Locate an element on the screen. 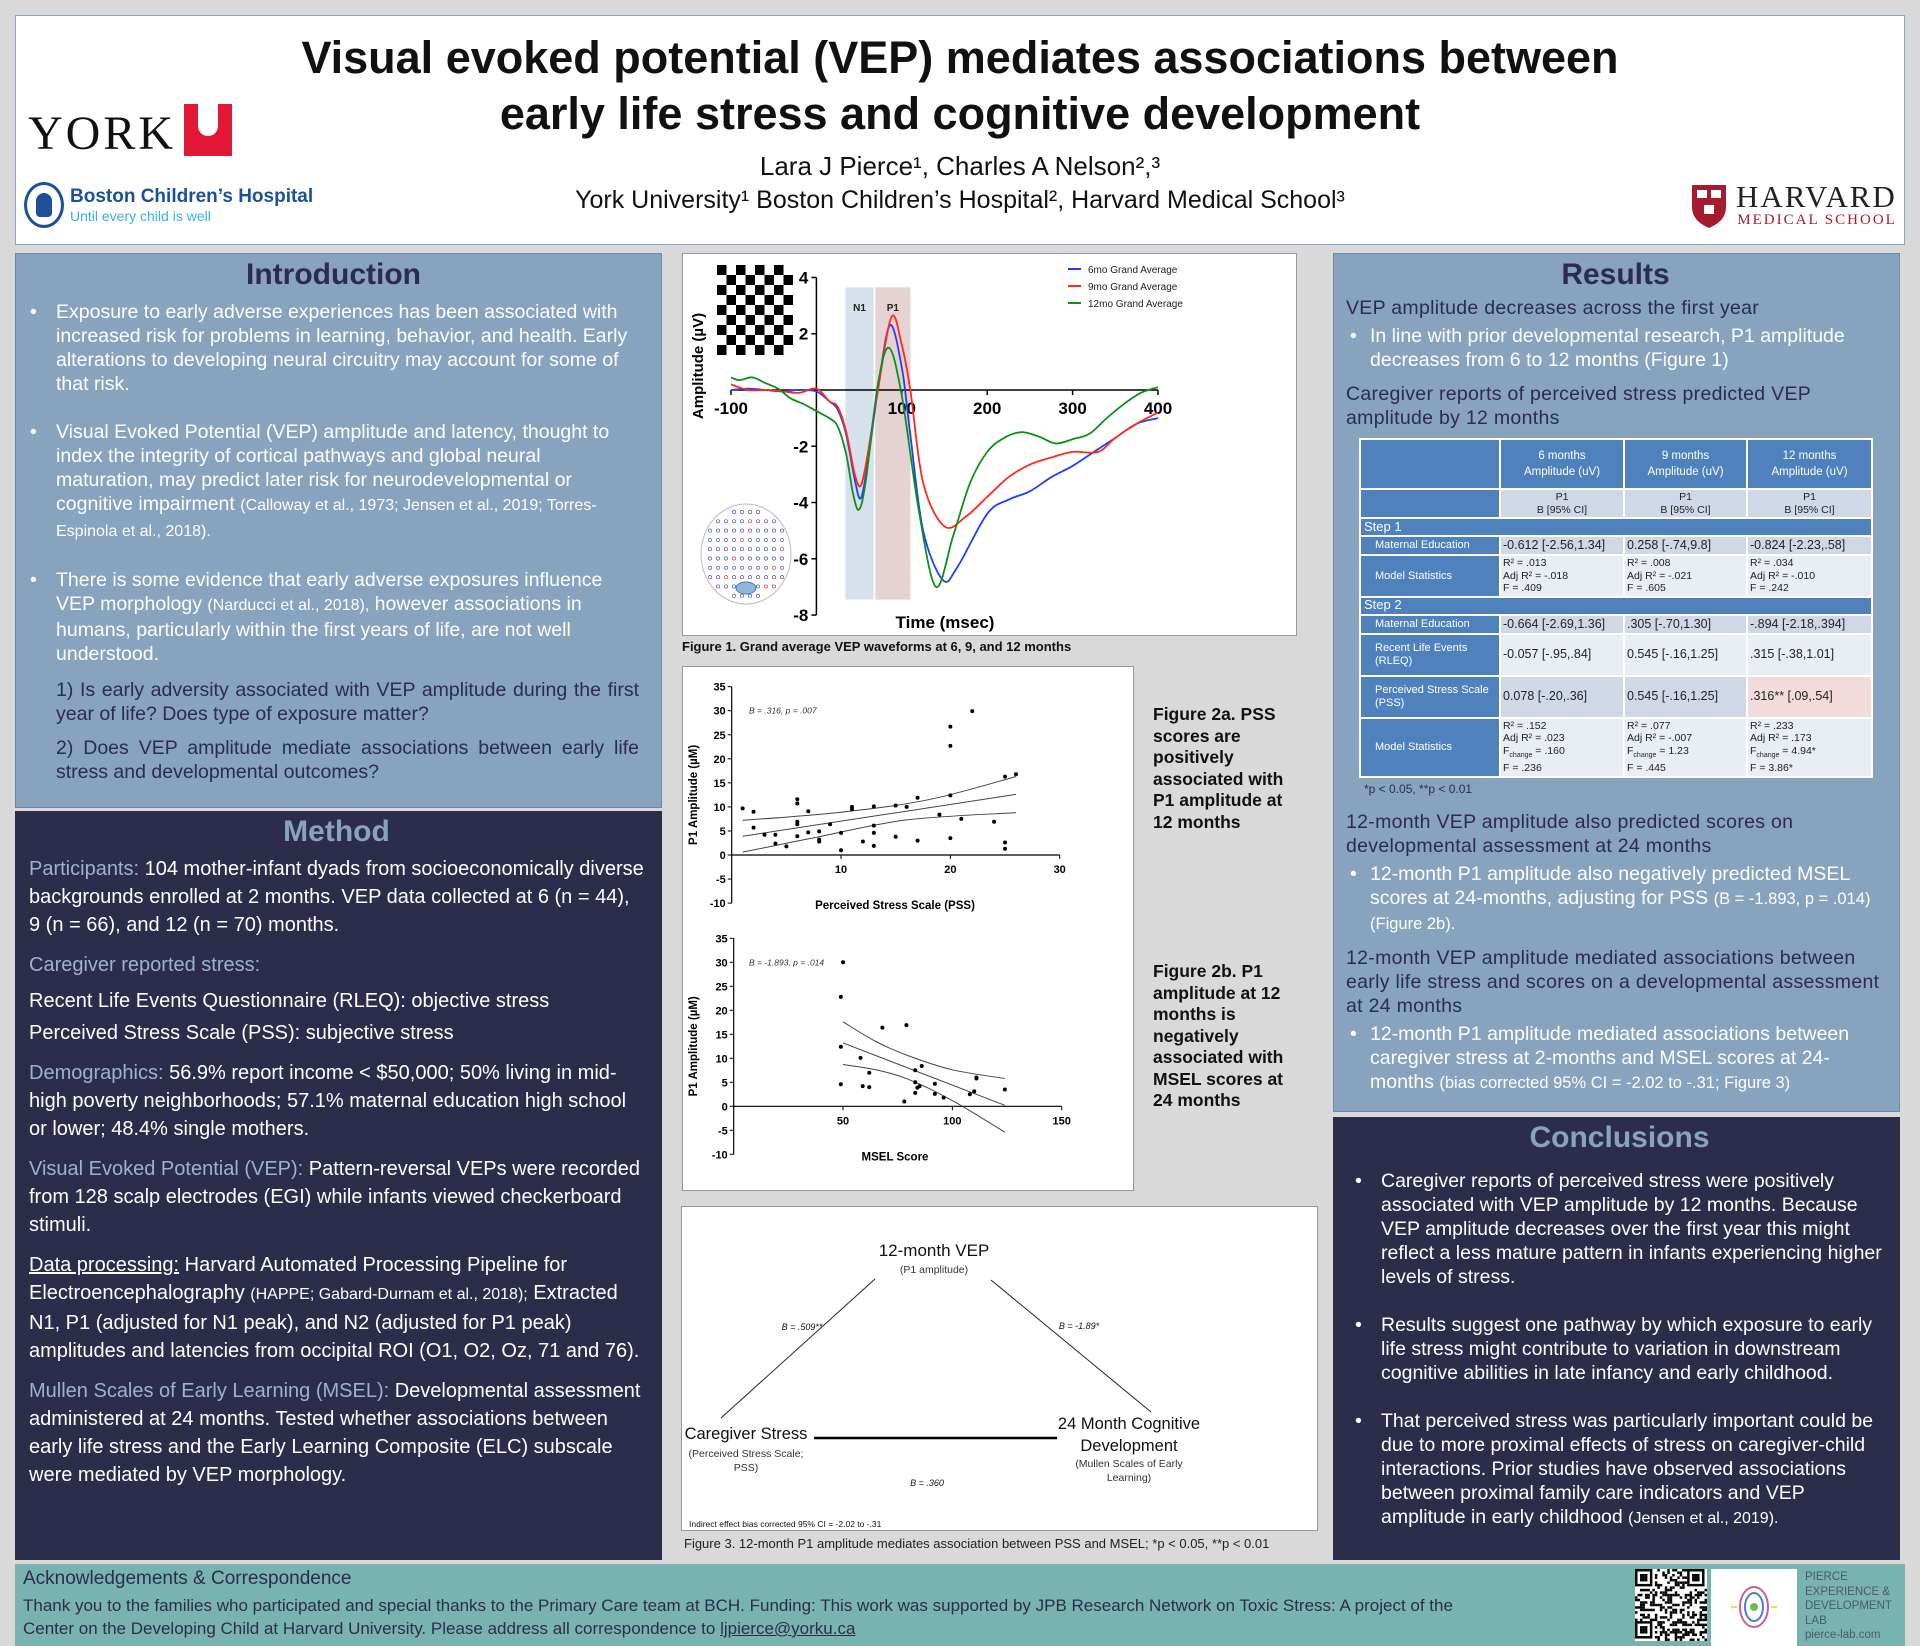 The image size is (1920, 1646). email-link: ljpierce@yorku.ca is located at coordinates (788, 1628).